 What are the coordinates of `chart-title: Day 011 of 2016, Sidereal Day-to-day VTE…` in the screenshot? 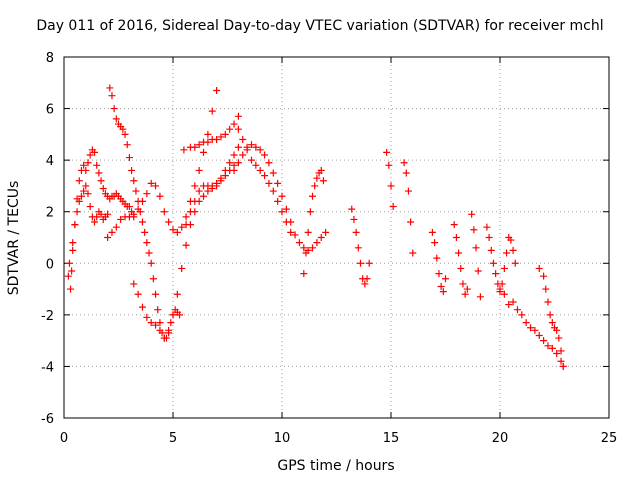 It's located at (319, 26).